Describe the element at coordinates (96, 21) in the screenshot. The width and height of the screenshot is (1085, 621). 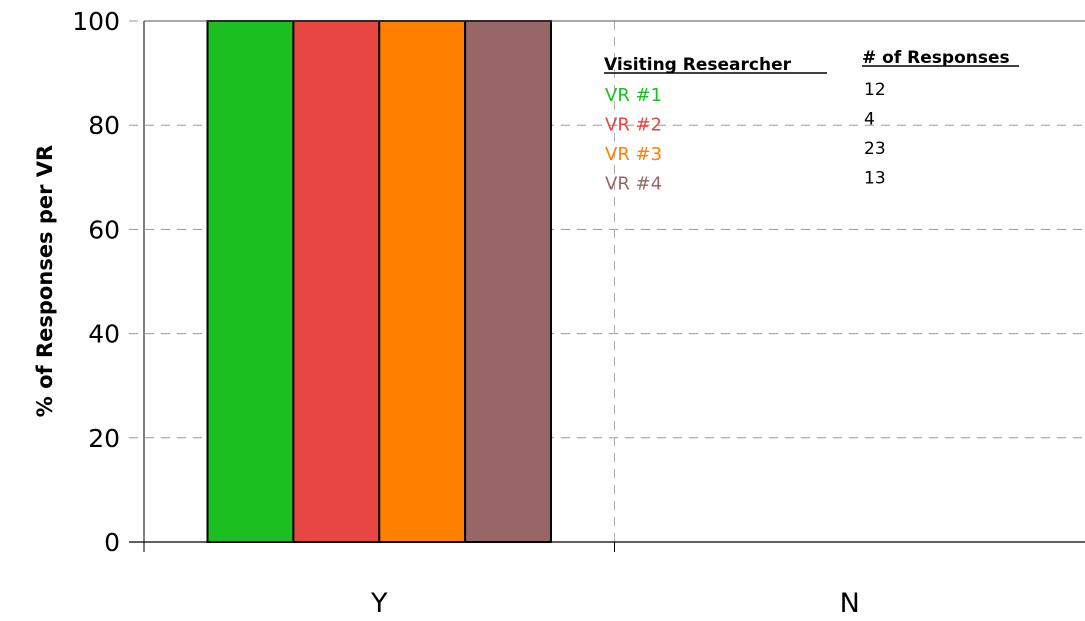
I see `y-tick-label-100: 100` at that location.